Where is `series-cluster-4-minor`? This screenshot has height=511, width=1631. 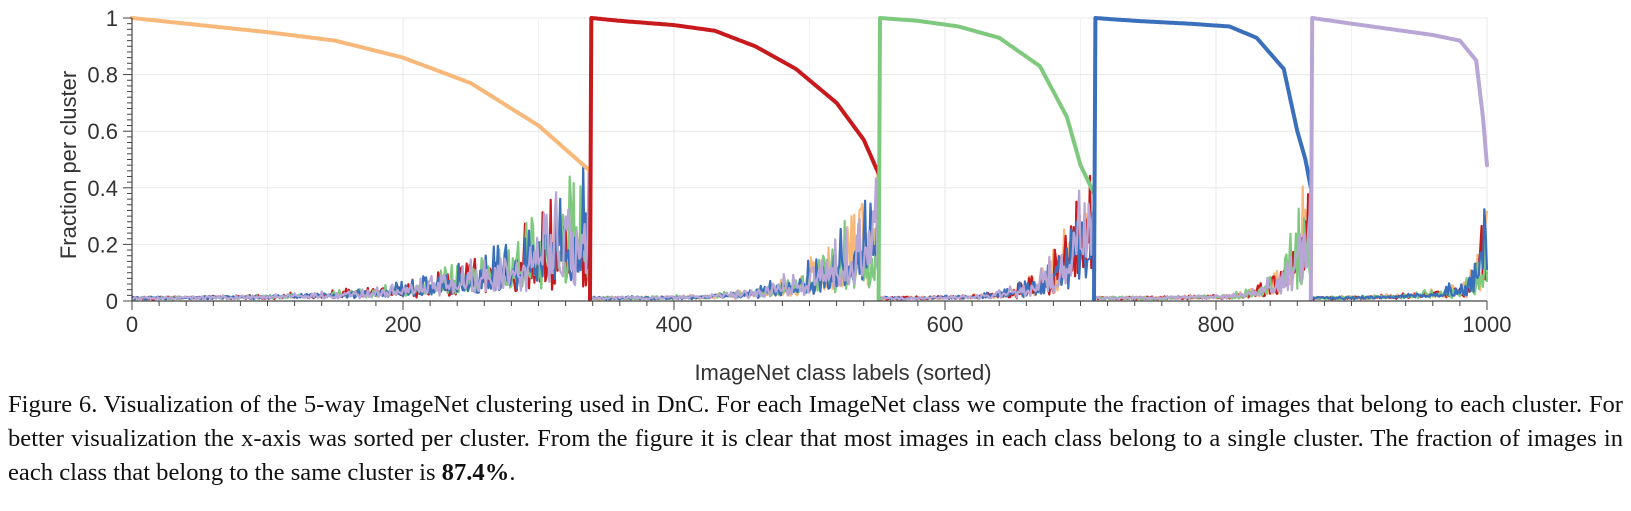
series-cluster-4-minor is located at coordinates (1400, 254).